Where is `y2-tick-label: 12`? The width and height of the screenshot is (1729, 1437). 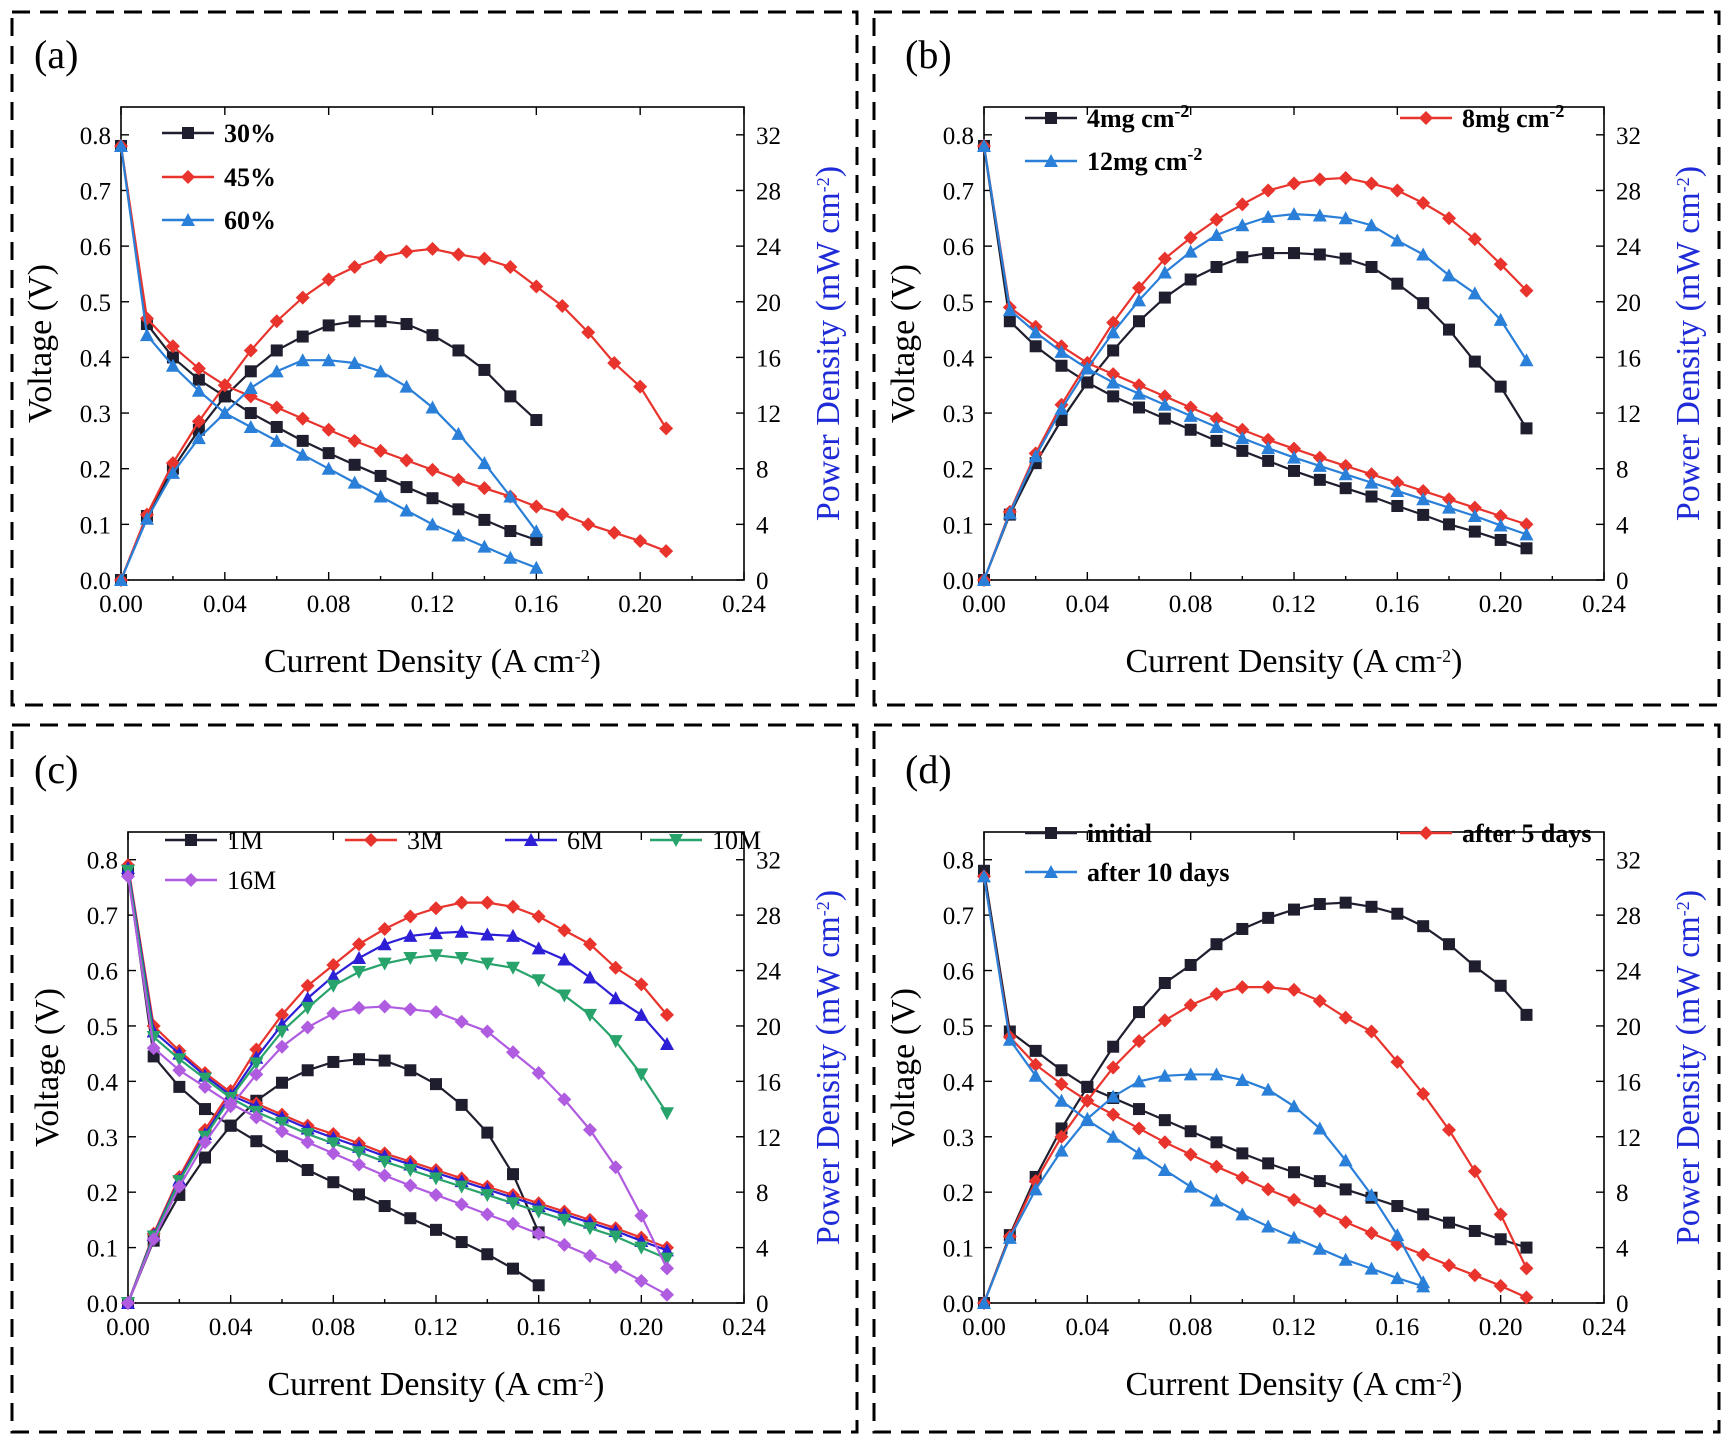
y2-tick-label: 12 is located at coordinates (768, 414).